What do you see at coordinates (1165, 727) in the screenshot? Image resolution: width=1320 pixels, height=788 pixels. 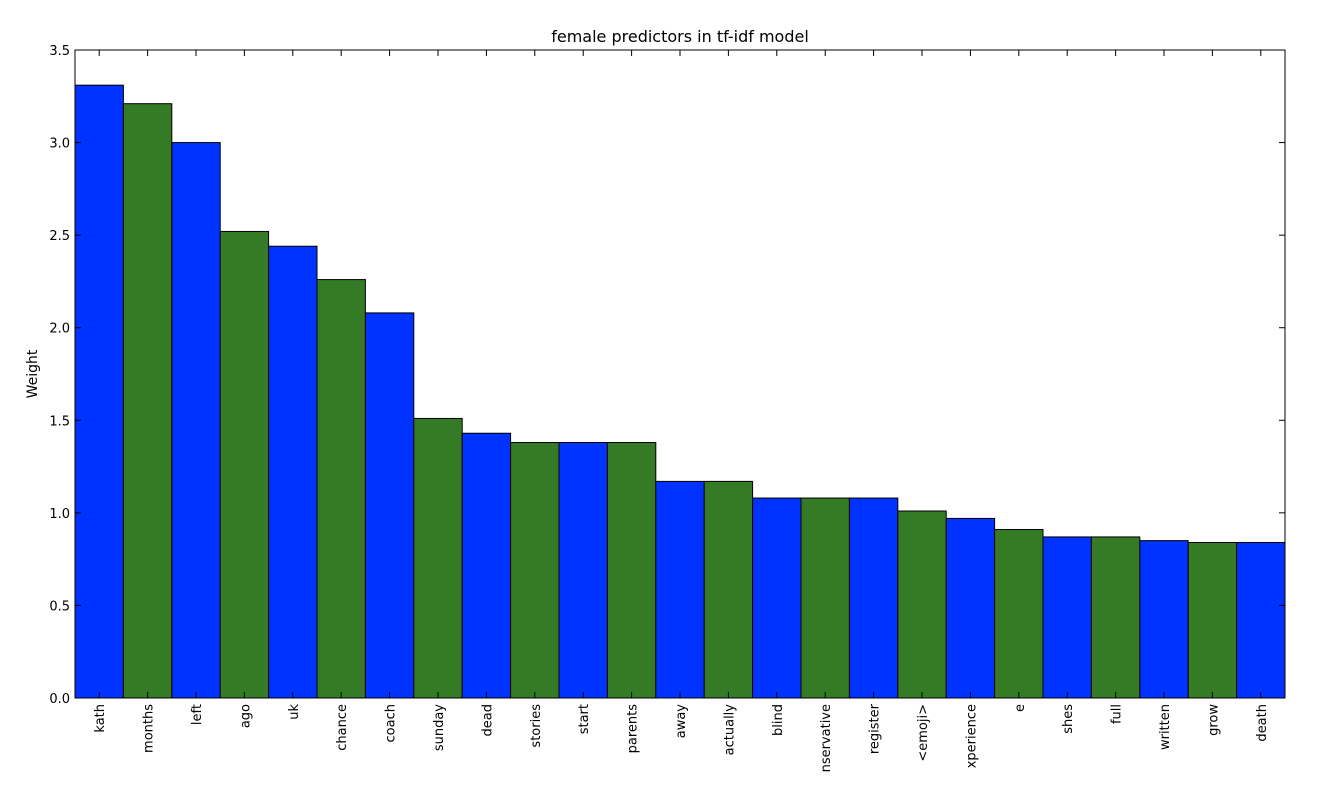 I see `x-tick-label: written` at bounding box center [1165, 727].